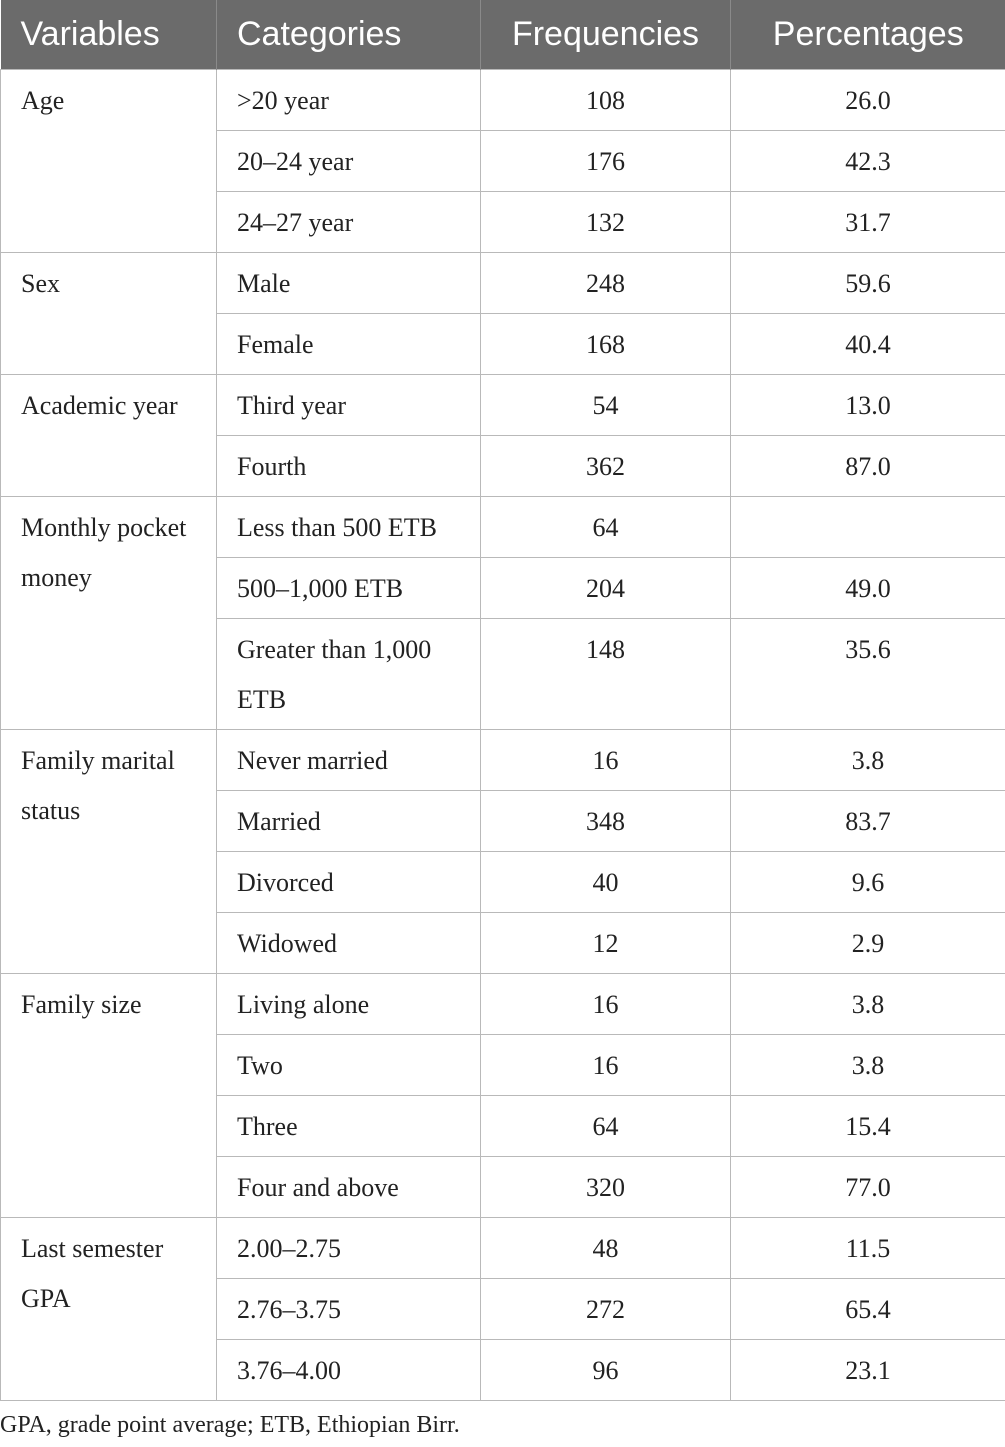 This screenshot has width=1005, height=1447. Describe the element at coordinates (605, 673) in the screenshot. I see `frequency-cell: 148` at that location.